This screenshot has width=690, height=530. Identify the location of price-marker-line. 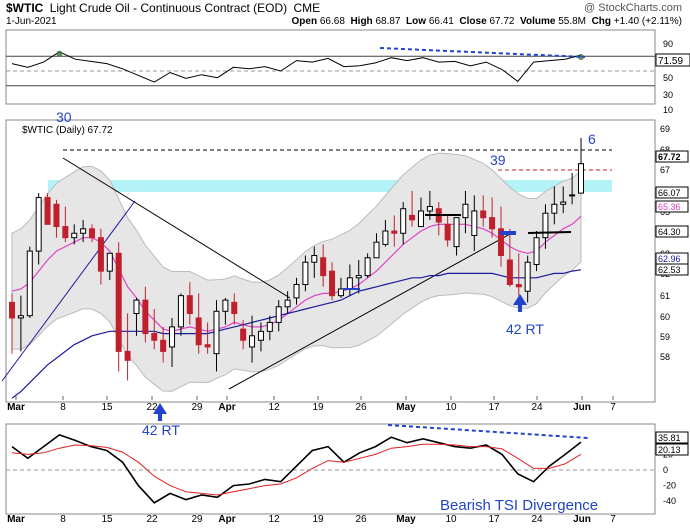
(549, 232).